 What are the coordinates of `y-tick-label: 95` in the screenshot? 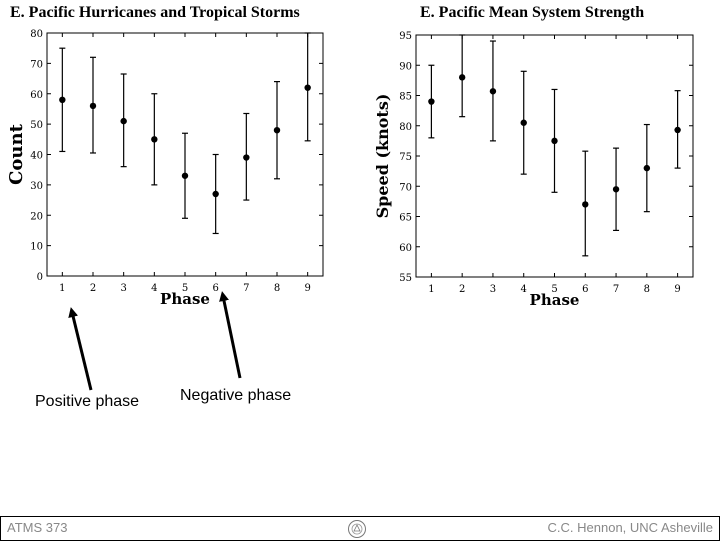 It's located at (405, 36).